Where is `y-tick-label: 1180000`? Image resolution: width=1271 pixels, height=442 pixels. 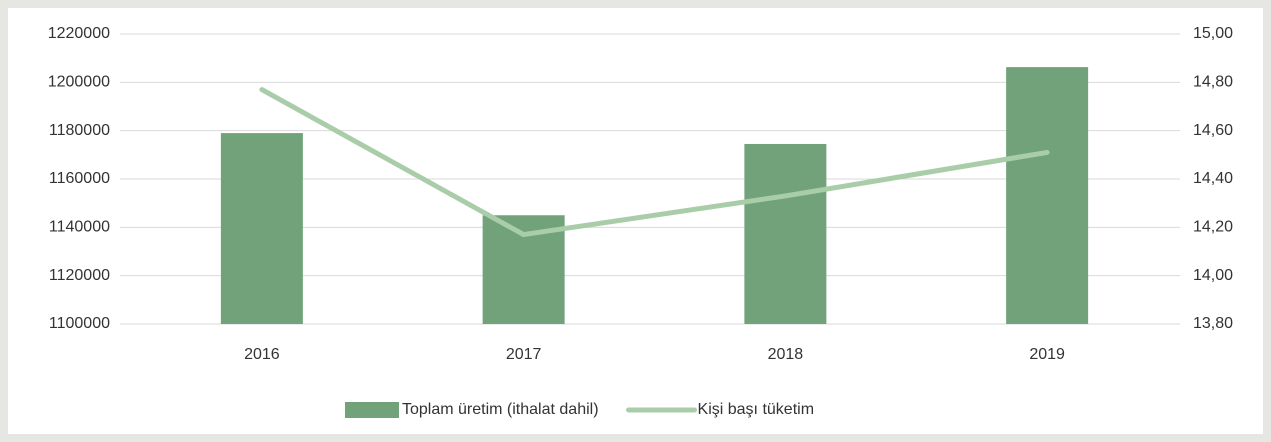
y-tick-label: 1180000 is located at coordinates (79, 130).